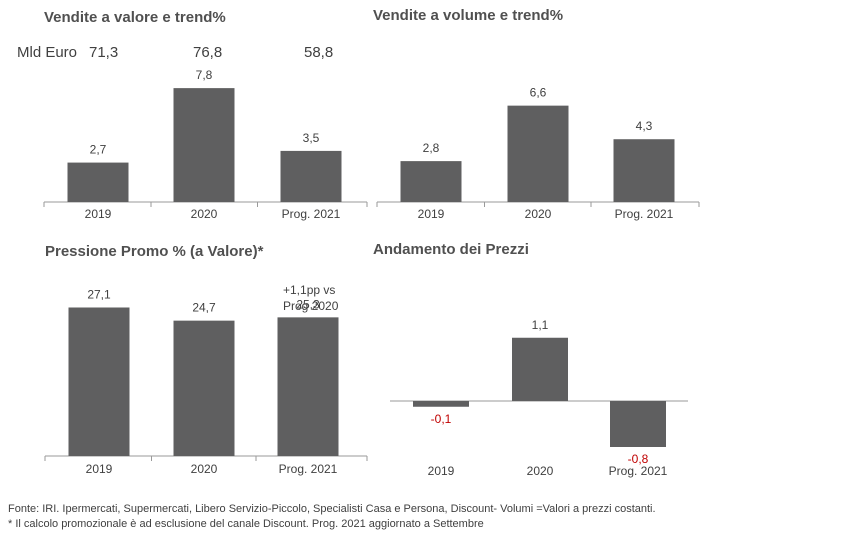 This screenshot has width=852, height=547. What do you see at coordinates (204, 308) in the screenshot?
I see `data-label-promo-1: 24,7` at bounding box center [204, 308].